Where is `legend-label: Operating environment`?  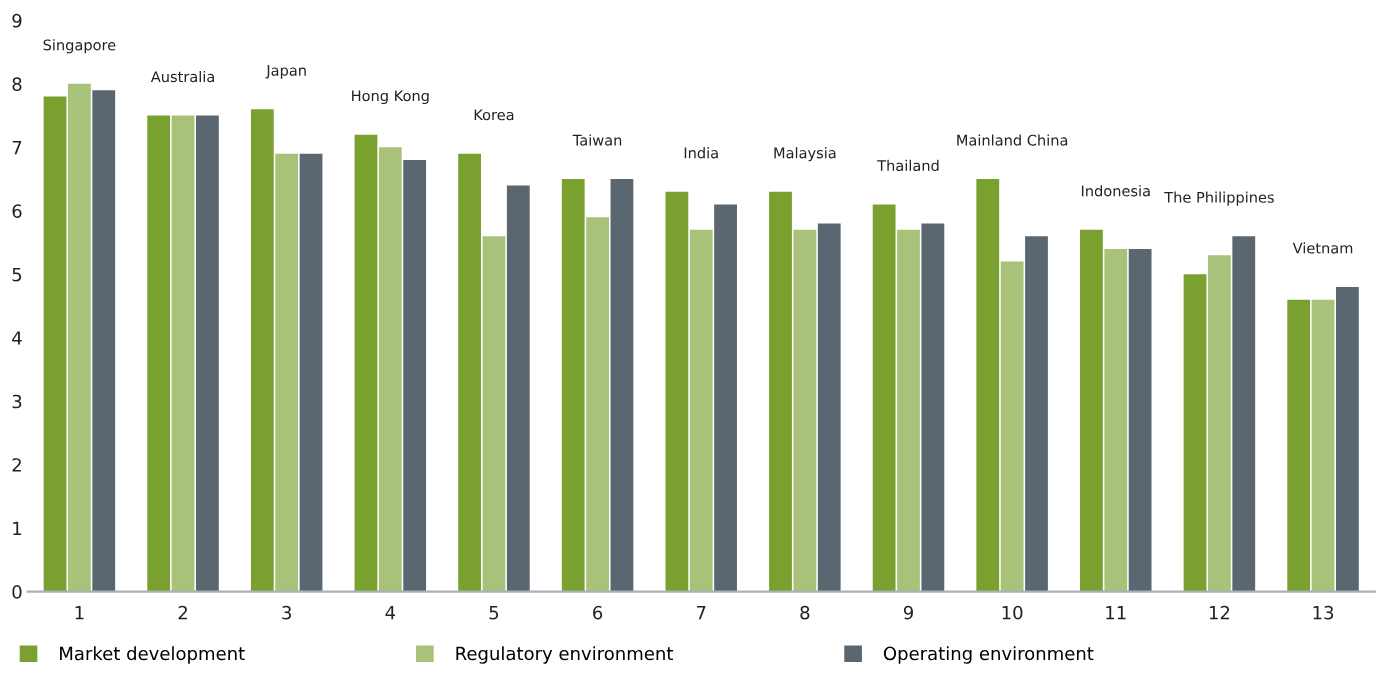 legend-label: Operating environment is located at coordinates (988, 655).